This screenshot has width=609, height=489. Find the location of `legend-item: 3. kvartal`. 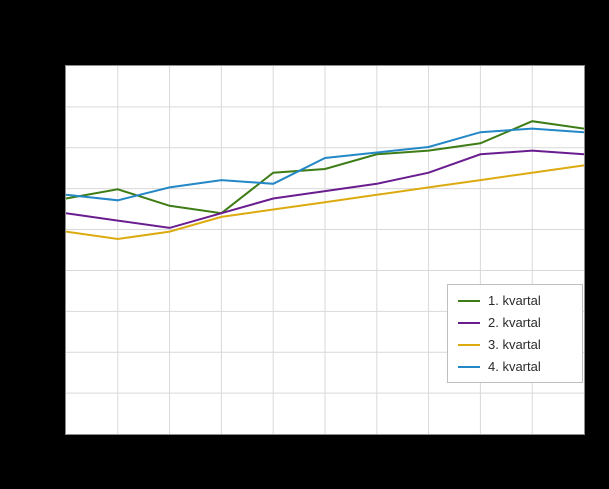

legend-item: 3. kvartal is located at coordinates (515, 344).